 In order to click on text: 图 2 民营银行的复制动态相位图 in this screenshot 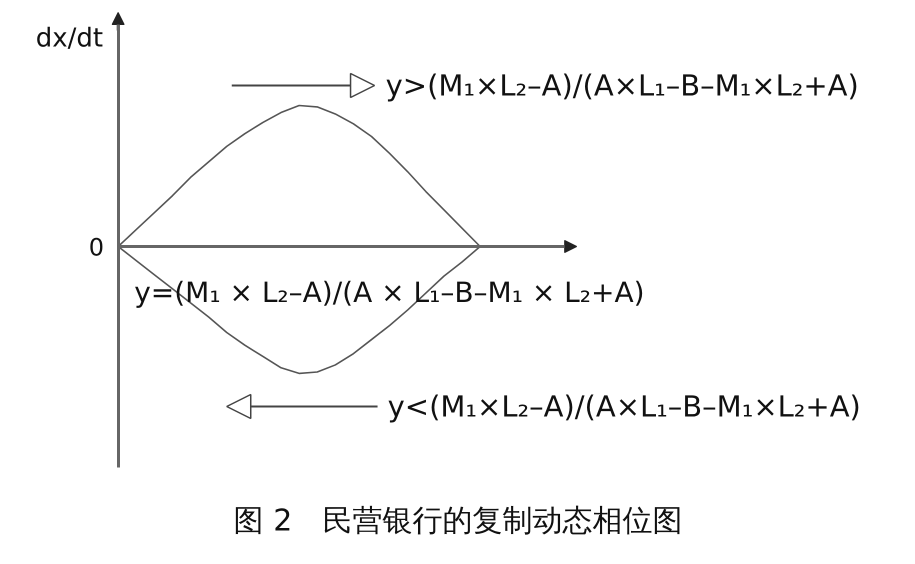, I will do `click(458, 521)`.